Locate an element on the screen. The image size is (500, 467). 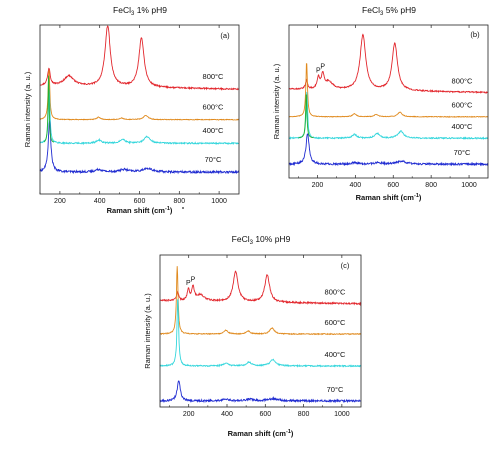
chart-title: FeCl3 5% pH9 is located at coordinates (389, 11).